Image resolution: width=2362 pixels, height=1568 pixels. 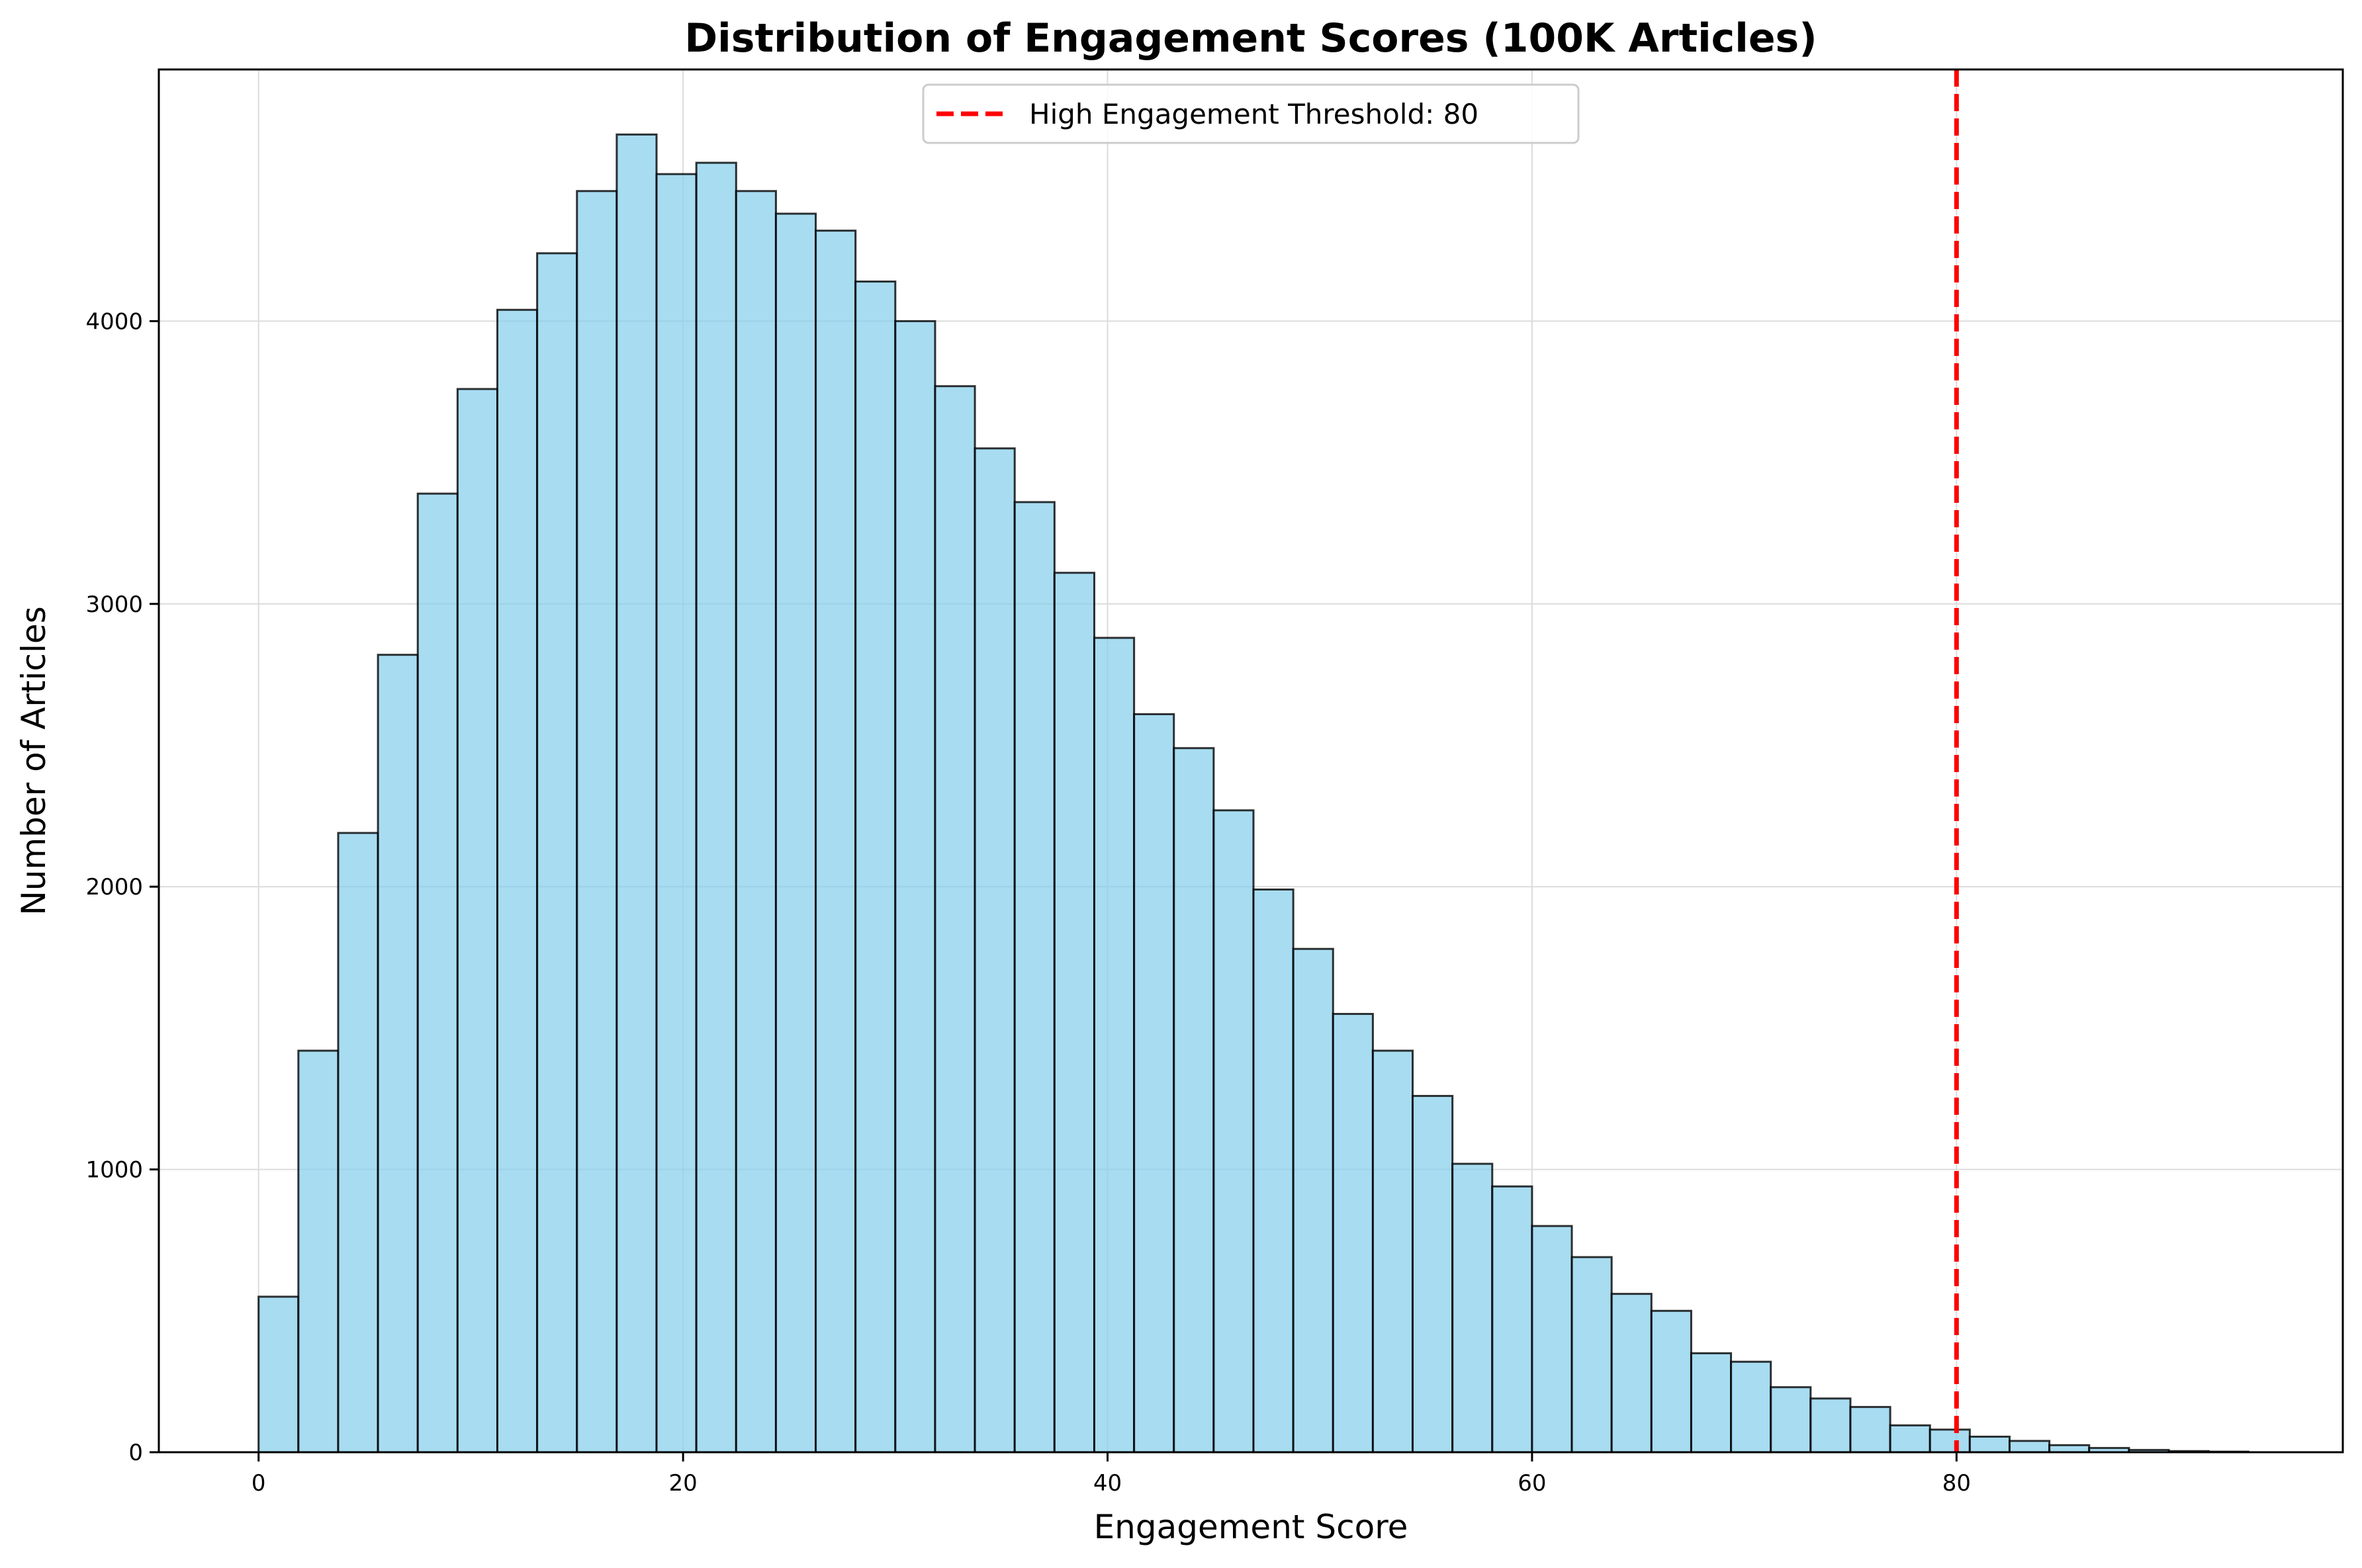 What do you see at coordinates (1253, 114) in the screenshot?
I see `legend-label-threshold: High Engagement Threshold: 80` at bounding box center [1253, 114].